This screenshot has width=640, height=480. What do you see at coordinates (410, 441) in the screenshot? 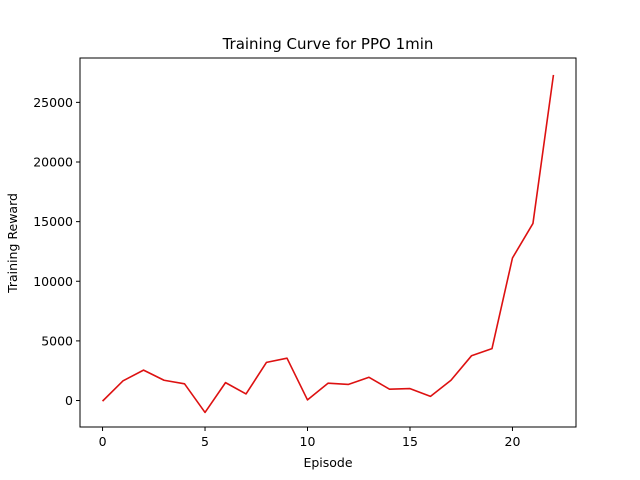
I see `x-tick-label: 15` at bounding box center [410, 441].